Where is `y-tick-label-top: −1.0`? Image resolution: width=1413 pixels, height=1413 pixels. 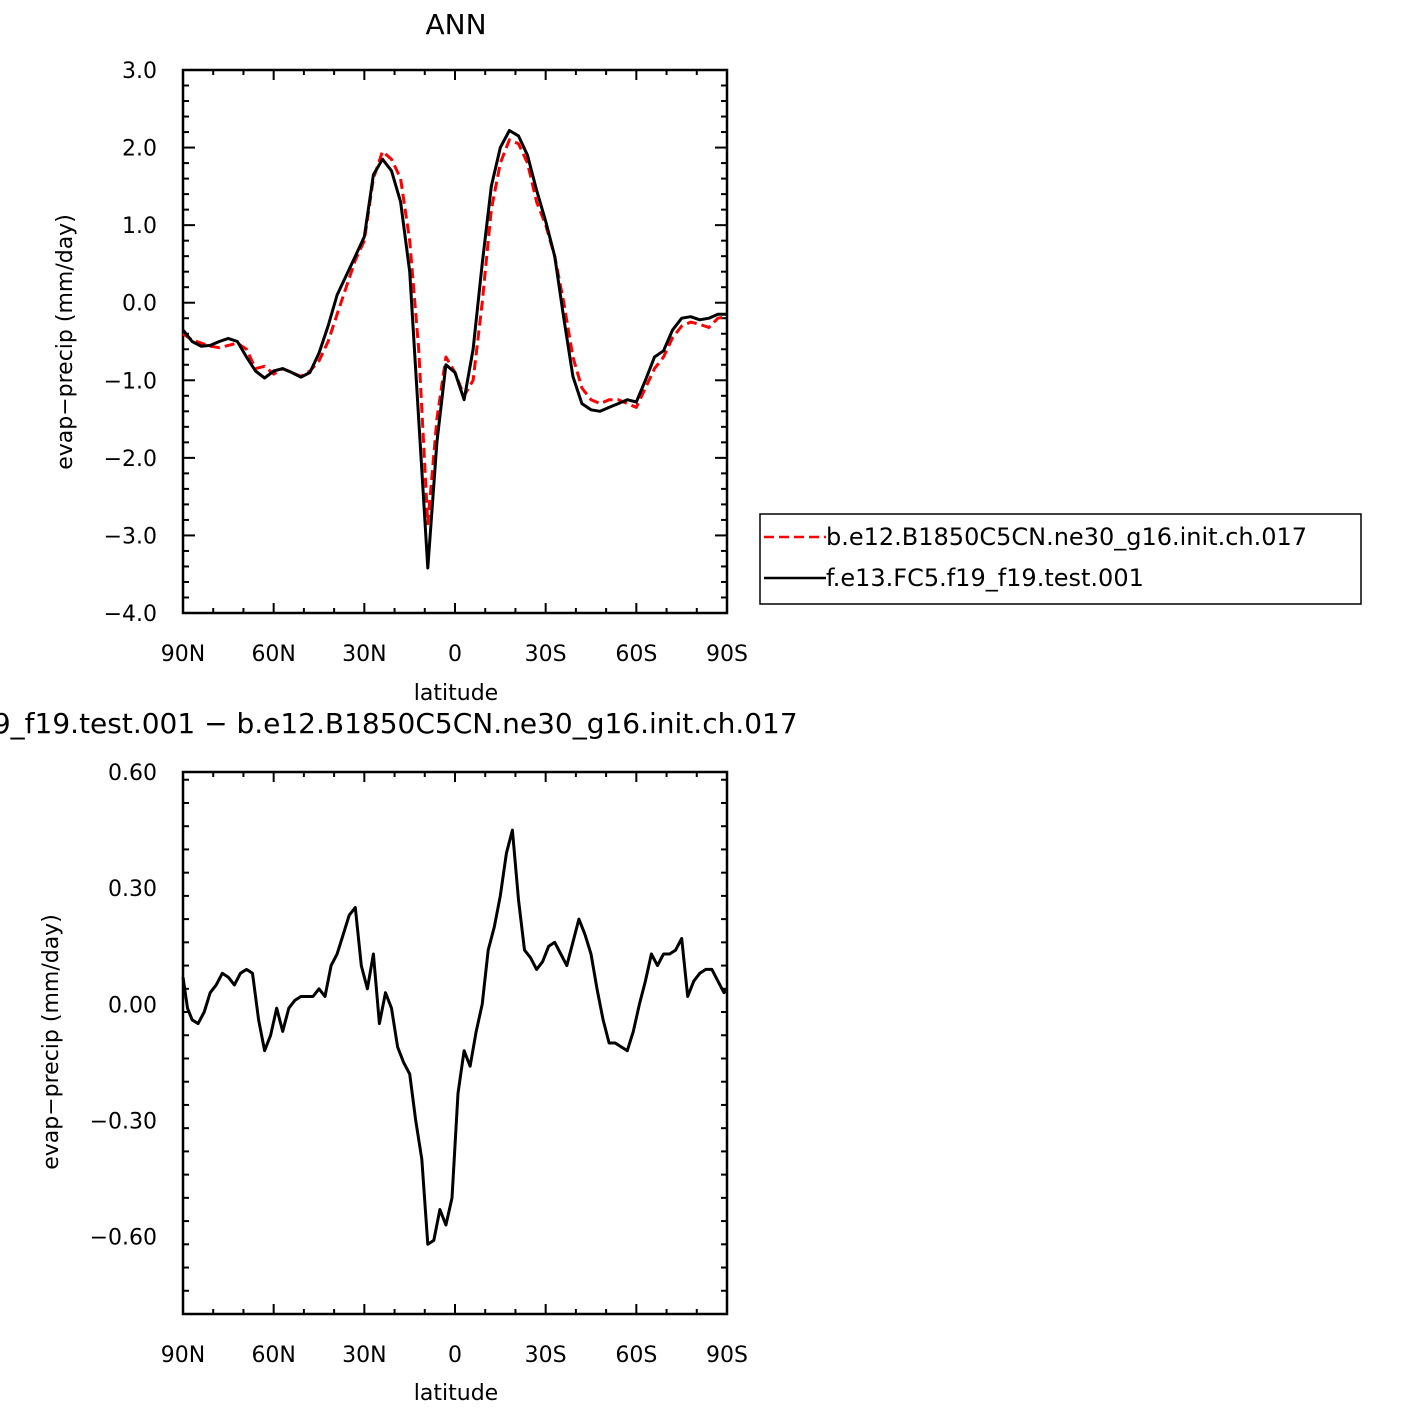 y-tick-label-top: −1.0 is located at coordinates (130, 381).